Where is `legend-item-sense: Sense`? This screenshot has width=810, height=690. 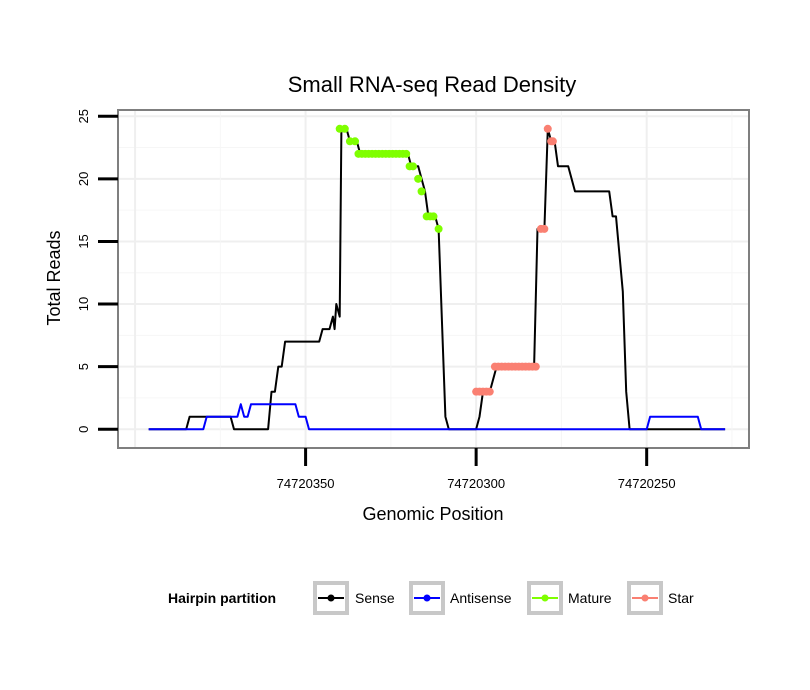 legend-item-sense: Sense is located at coordinates (354, 598).